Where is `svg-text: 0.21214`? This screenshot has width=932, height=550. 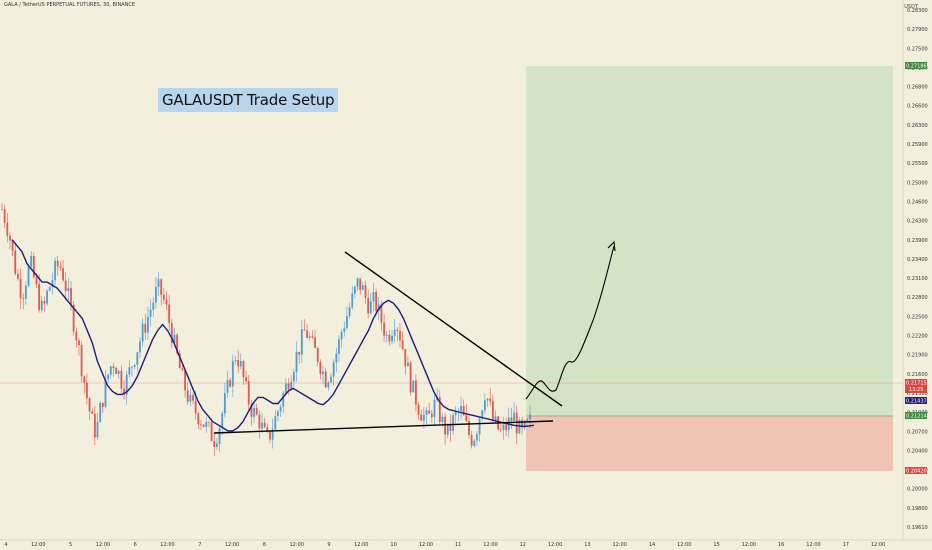
svg-text: 0.21214 is located at coordinates (916, 417).